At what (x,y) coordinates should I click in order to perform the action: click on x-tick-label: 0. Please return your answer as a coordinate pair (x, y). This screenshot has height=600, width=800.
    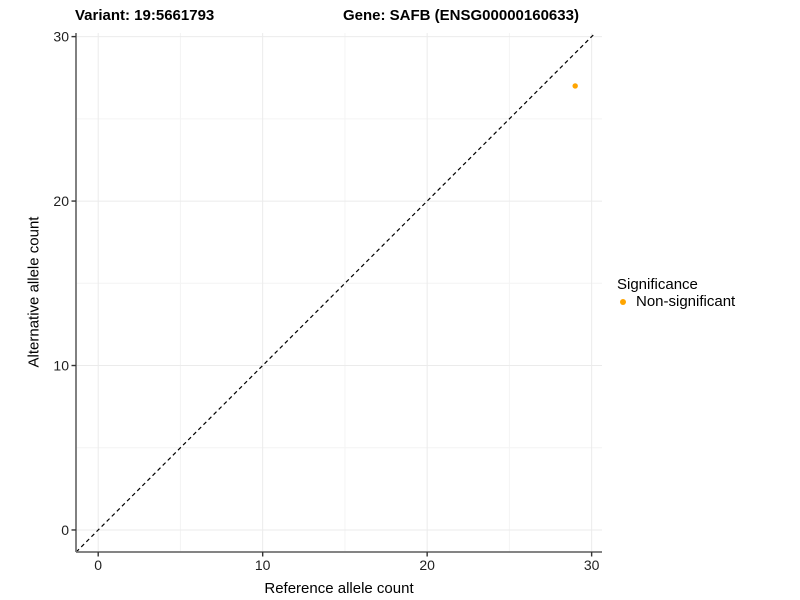
    Looking at the image, I should click on (98, 565).